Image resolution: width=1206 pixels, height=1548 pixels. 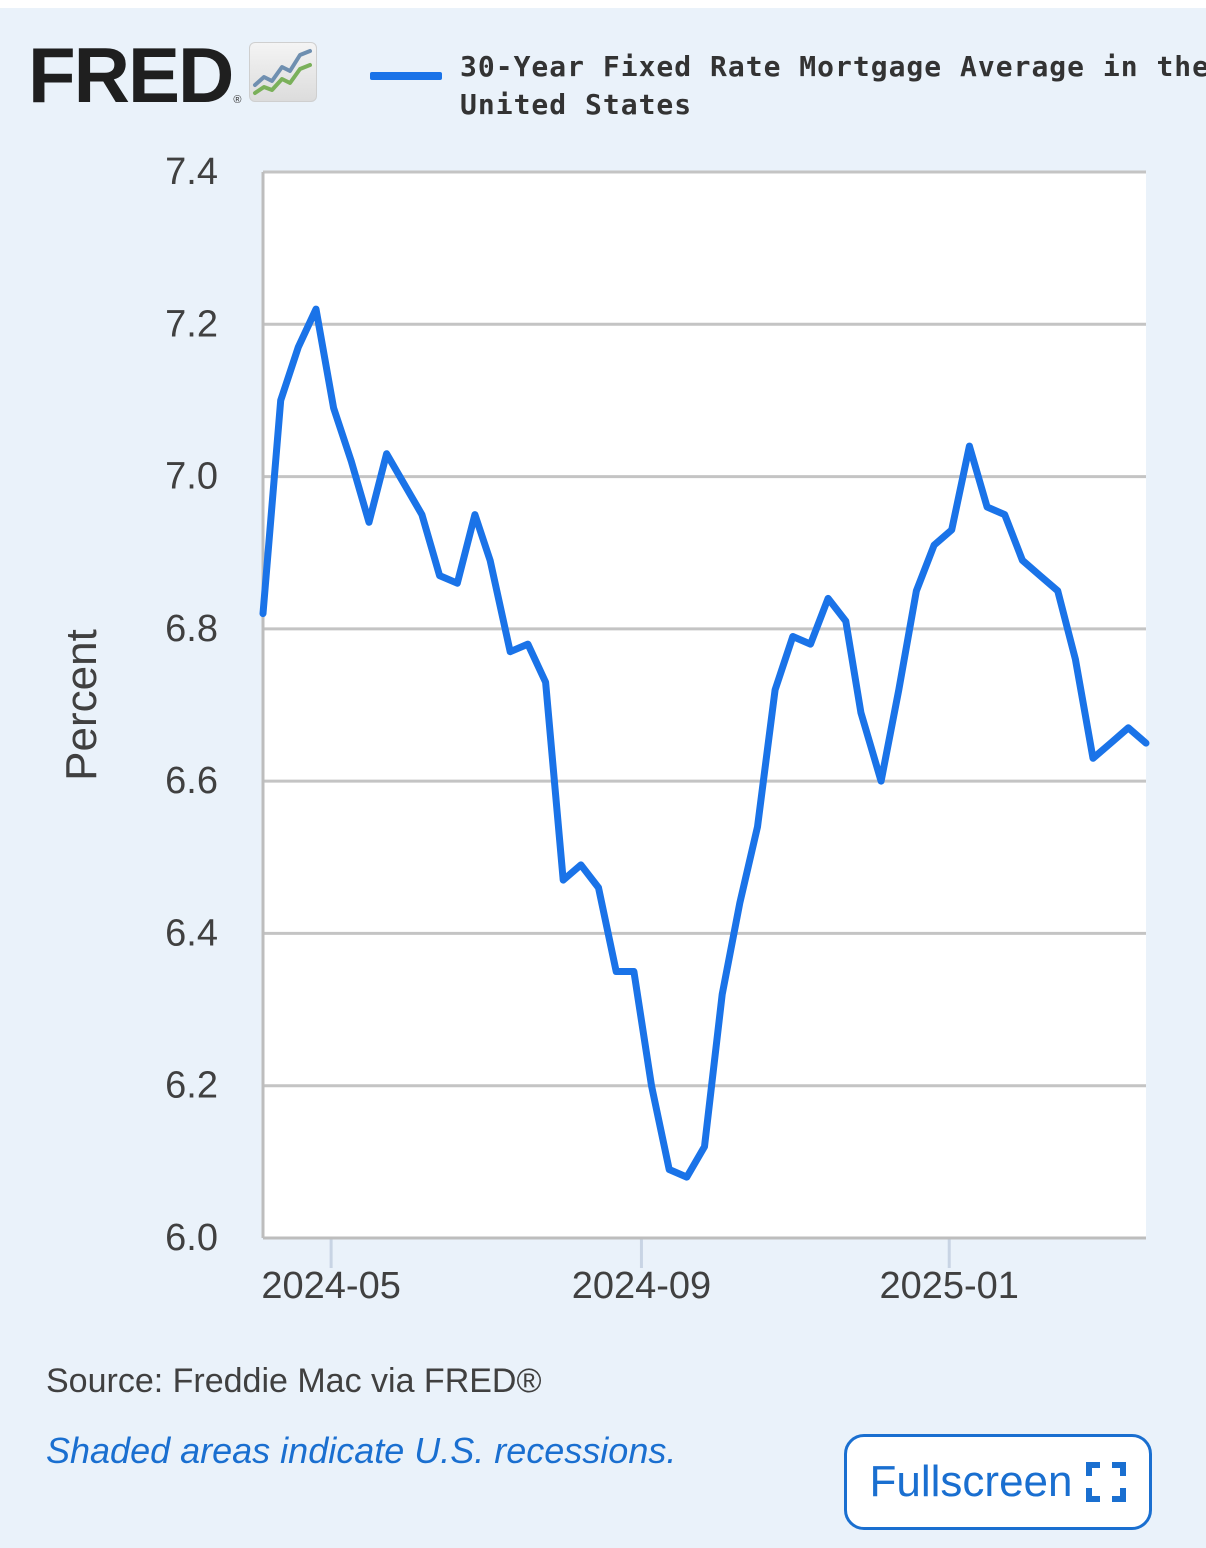 What do you see at coordinates (406, 76) in the screenshot?
I see `legend-swatch` at bounding box center [406, 76].